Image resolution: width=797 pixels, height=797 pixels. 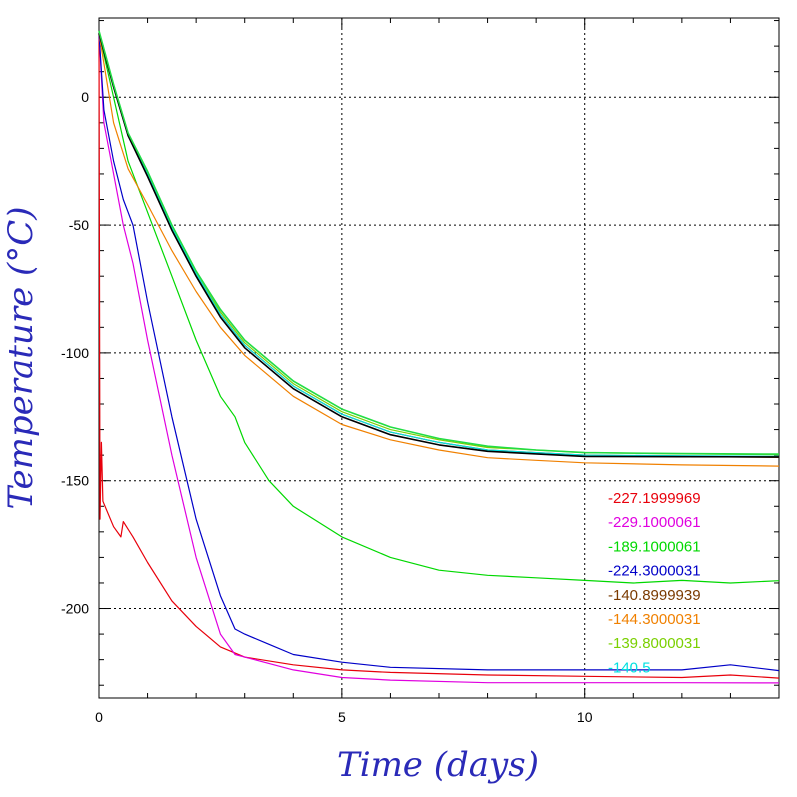 What do you see at coordinates (629, 667) in the screenshot?
I see `legend-label: -140.5` at bounding box center [629, 667].